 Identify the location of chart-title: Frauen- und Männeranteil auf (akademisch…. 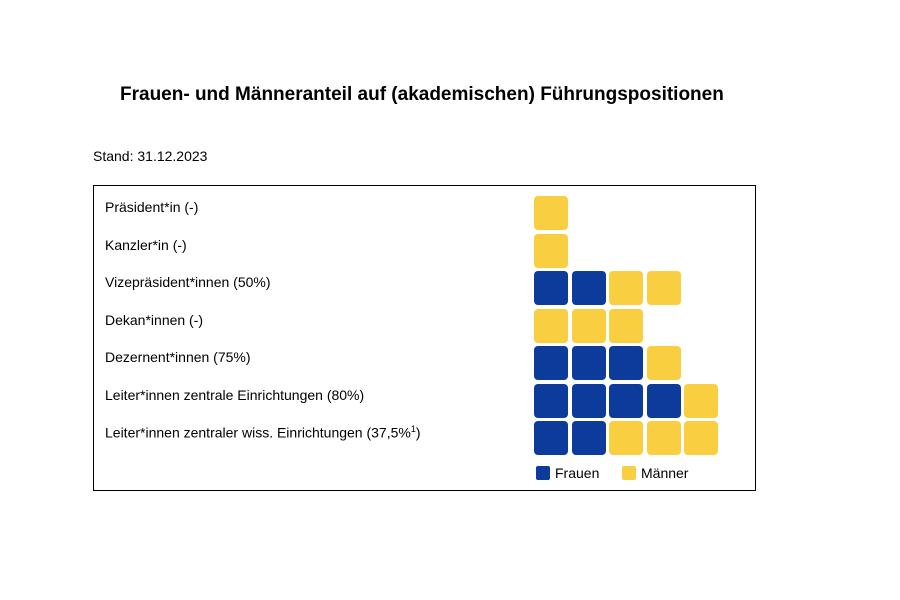
(422, 94).